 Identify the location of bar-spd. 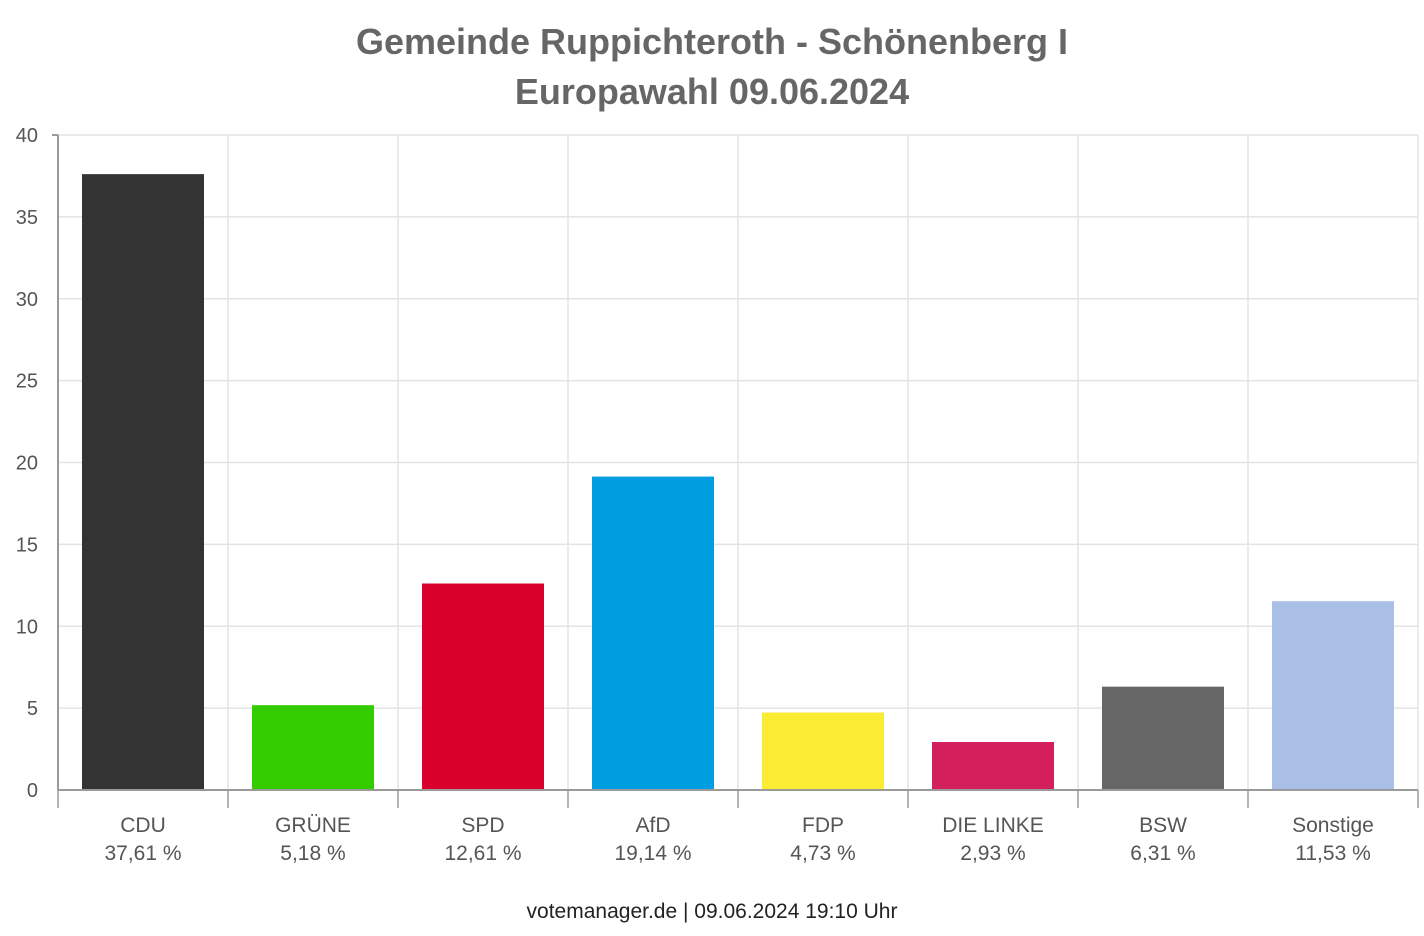
(483, 686).